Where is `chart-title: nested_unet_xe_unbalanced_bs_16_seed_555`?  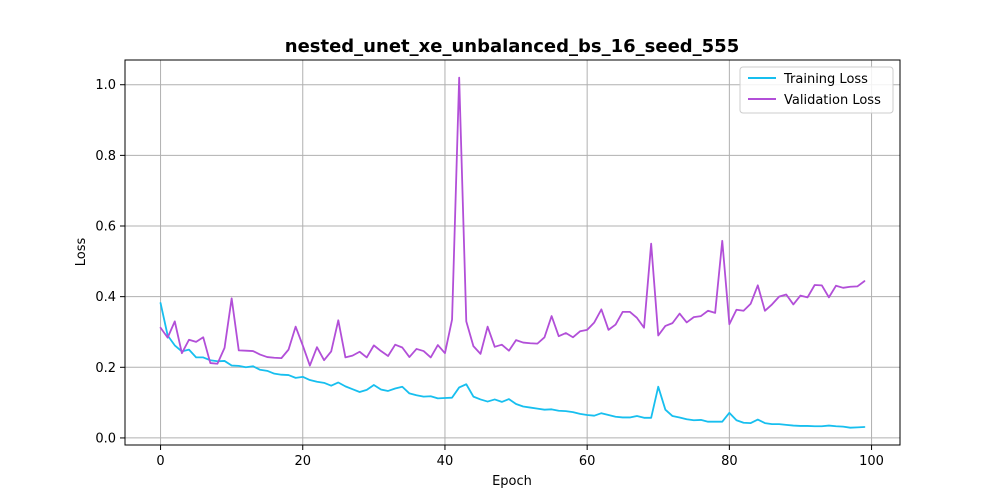 chart-title: nested_unet_xe_unbalanced_bs_16_seed_555 is located at coordinates (512, 46).